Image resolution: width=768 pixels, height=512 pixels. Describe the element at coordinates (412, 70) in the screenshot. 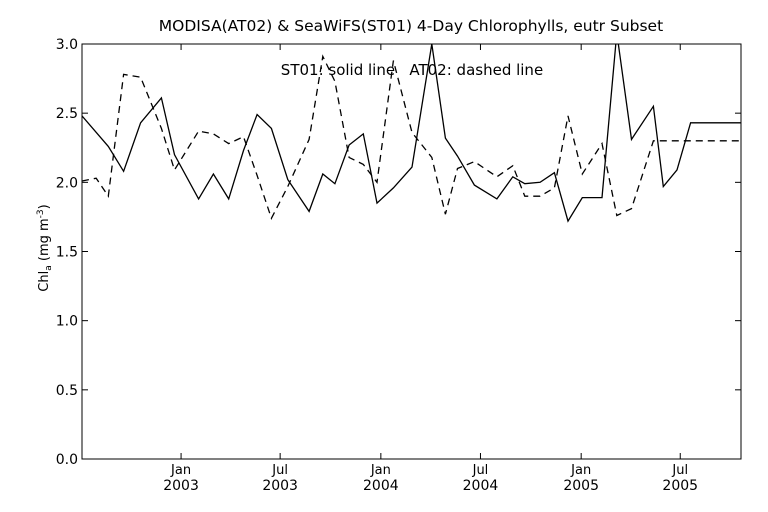

I see `legend-annotation: ST01: solid line AT02: dashed line` at that location.